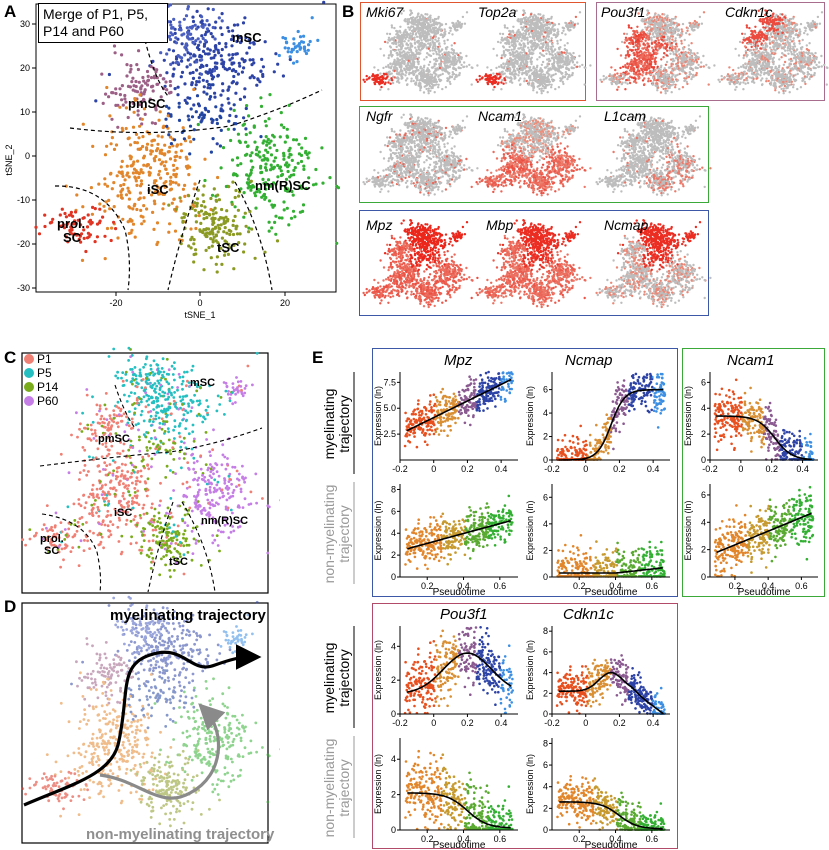  I want to click on e-row-label-myel-top: myelinating trajectory, so click(338, 423).